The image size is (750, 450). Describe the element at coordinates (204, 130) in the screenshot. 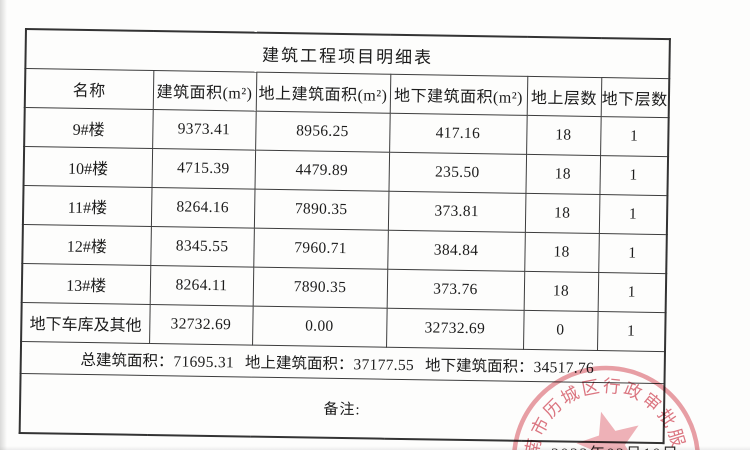

I see `total-area-value: 9373.41` at that location.